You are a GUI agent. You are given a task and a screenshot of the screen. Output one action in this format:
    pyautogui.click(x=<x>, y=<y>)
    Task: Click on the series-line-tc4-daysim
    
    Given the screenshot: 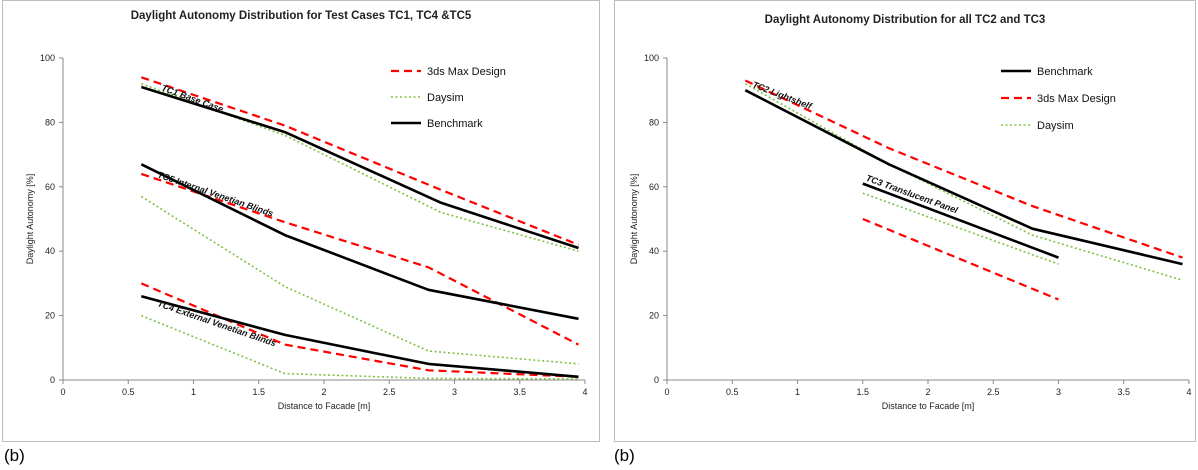 What is the action you would take?
    pyautogui.click(x=360, y=347)
    